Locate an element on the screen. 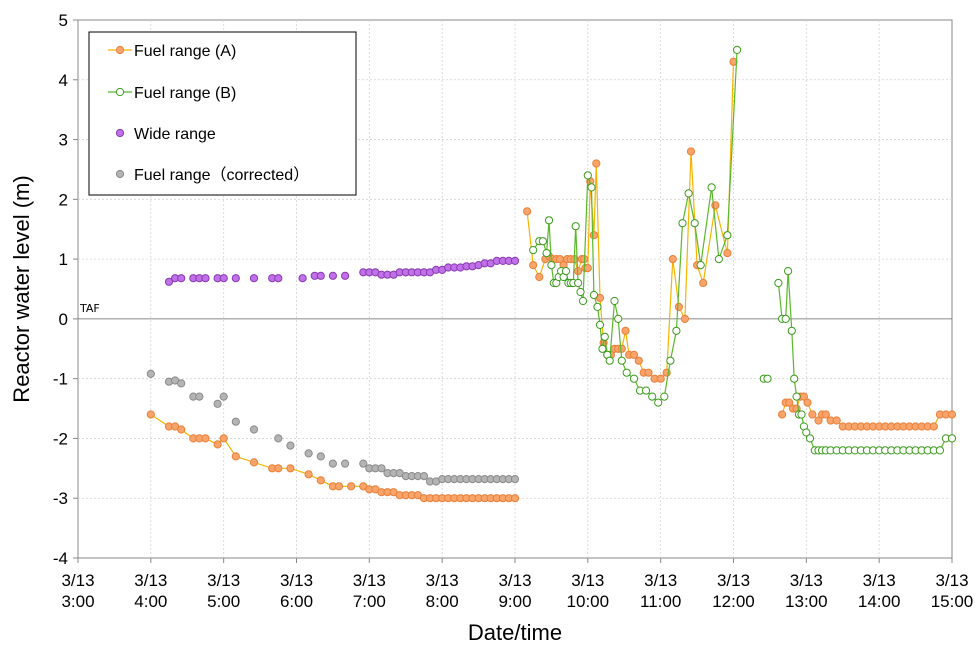 This screenshot has height=646, width=976. x-axis-title: Date/time is located at coordinates (515, 632).